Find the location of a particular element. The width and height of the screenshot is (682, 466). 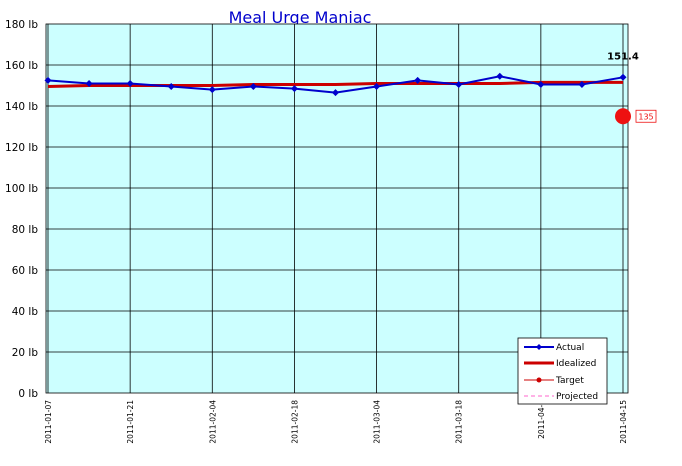

legend-label: Projected is located at coordinates (577, 397).